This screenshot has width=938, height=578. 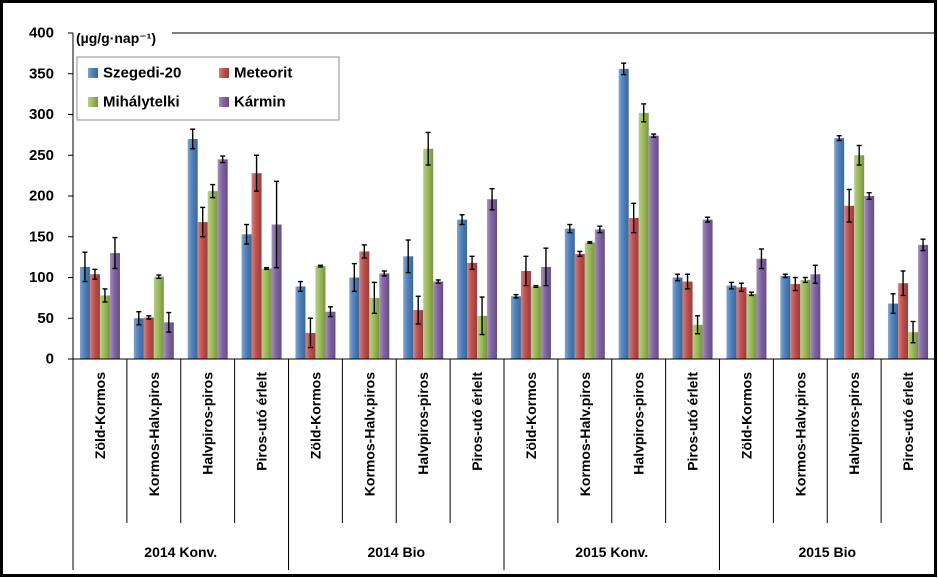 What do you see at coordinates (142, 73) in the screenshot?
I see `legend-label: Szegedi-20` at bounding box center [142, 73].